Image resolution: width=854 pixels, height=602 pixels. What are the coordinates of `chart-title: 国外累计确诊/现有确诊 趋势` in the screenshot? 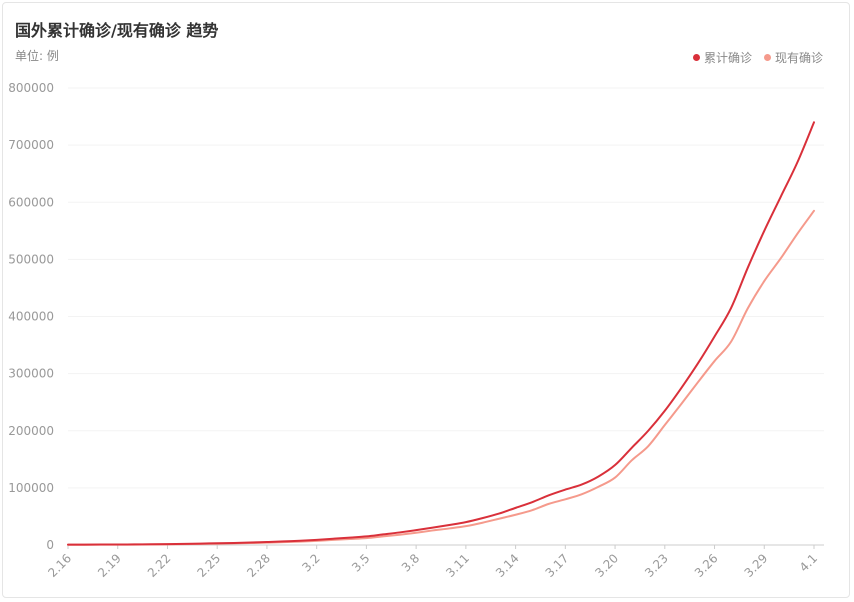 It's located at (117, 30).